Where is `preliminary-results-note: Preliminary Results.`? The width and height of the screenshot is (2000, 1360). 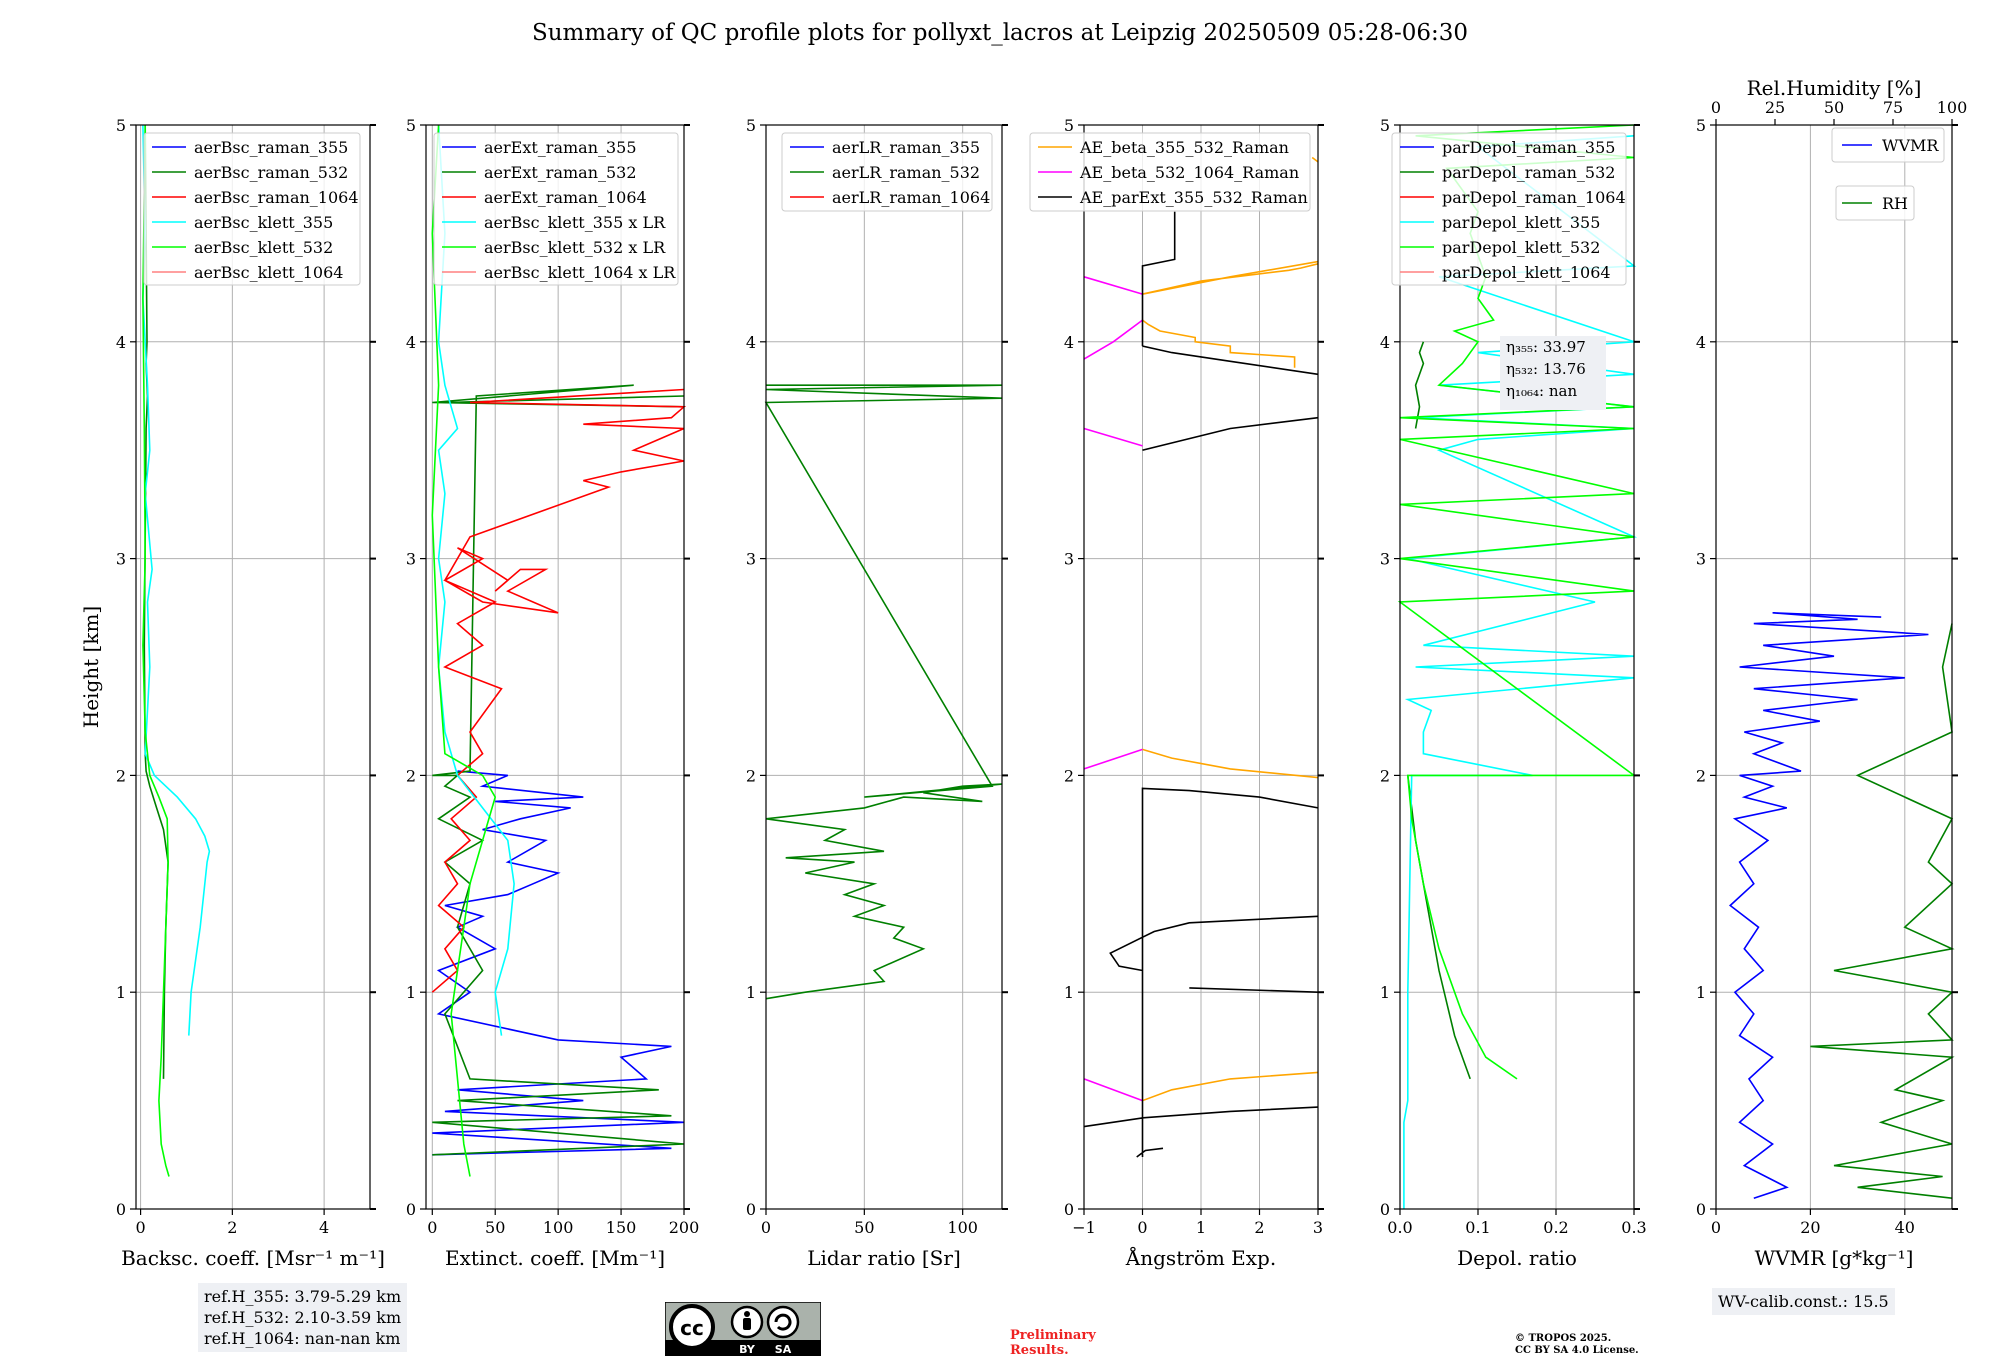
preliminary-results-note: Preliminary Results. is located at coordinates (1053, 1343).